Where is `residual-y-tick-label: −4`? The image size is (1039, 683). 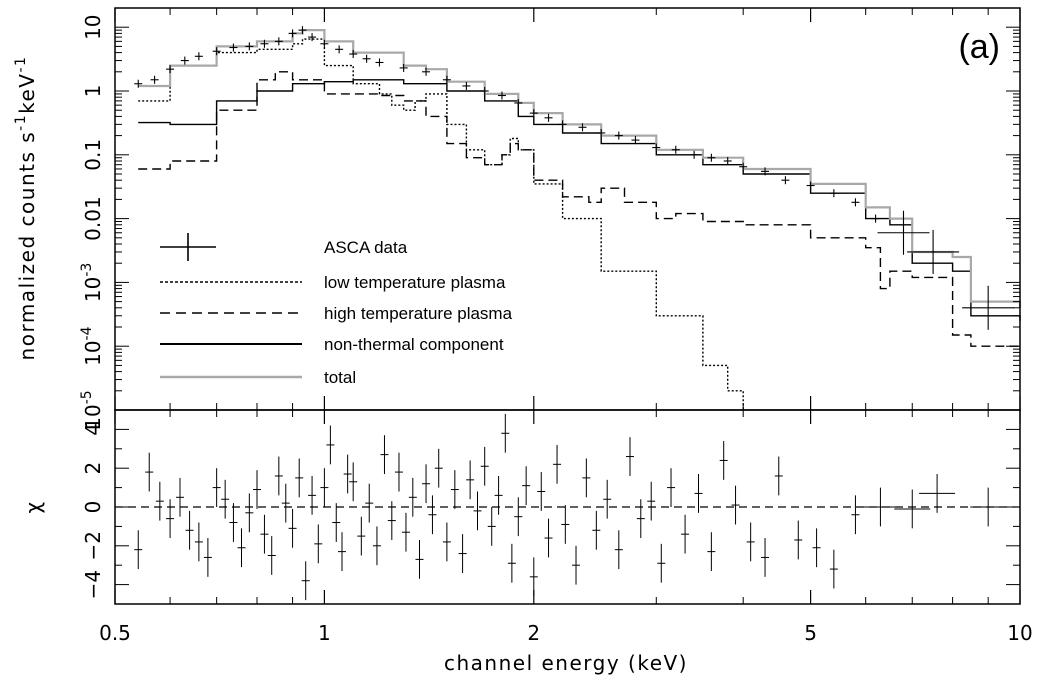
residual-y-tick-label: −4 is located at coordinates (93, 584).